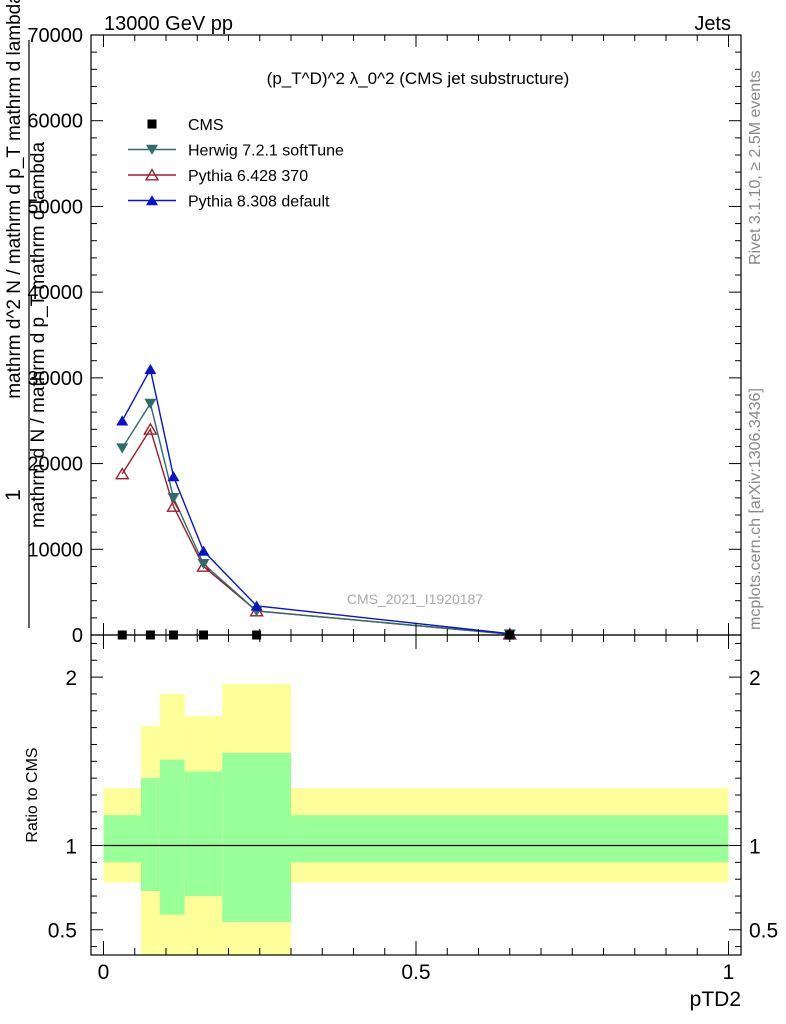 The width and height of the screenshot is (786, 1024). Describe the element at coordinates (62, 931) in the screenshot. I see `ratio-ytick-label: 0.5` at that location.